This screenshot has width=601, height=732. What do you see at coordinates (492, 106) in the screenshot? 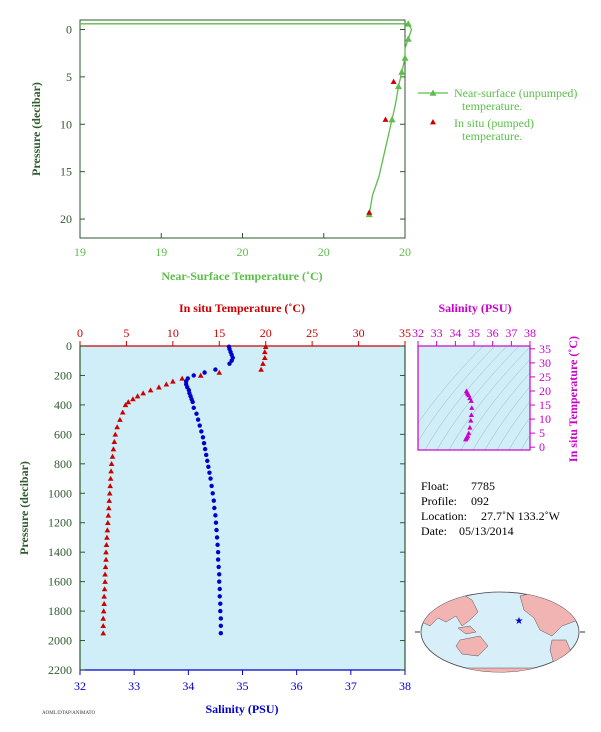
I see `legend-near-surface-label-2: temperature.` at bounding box center [492, 106].